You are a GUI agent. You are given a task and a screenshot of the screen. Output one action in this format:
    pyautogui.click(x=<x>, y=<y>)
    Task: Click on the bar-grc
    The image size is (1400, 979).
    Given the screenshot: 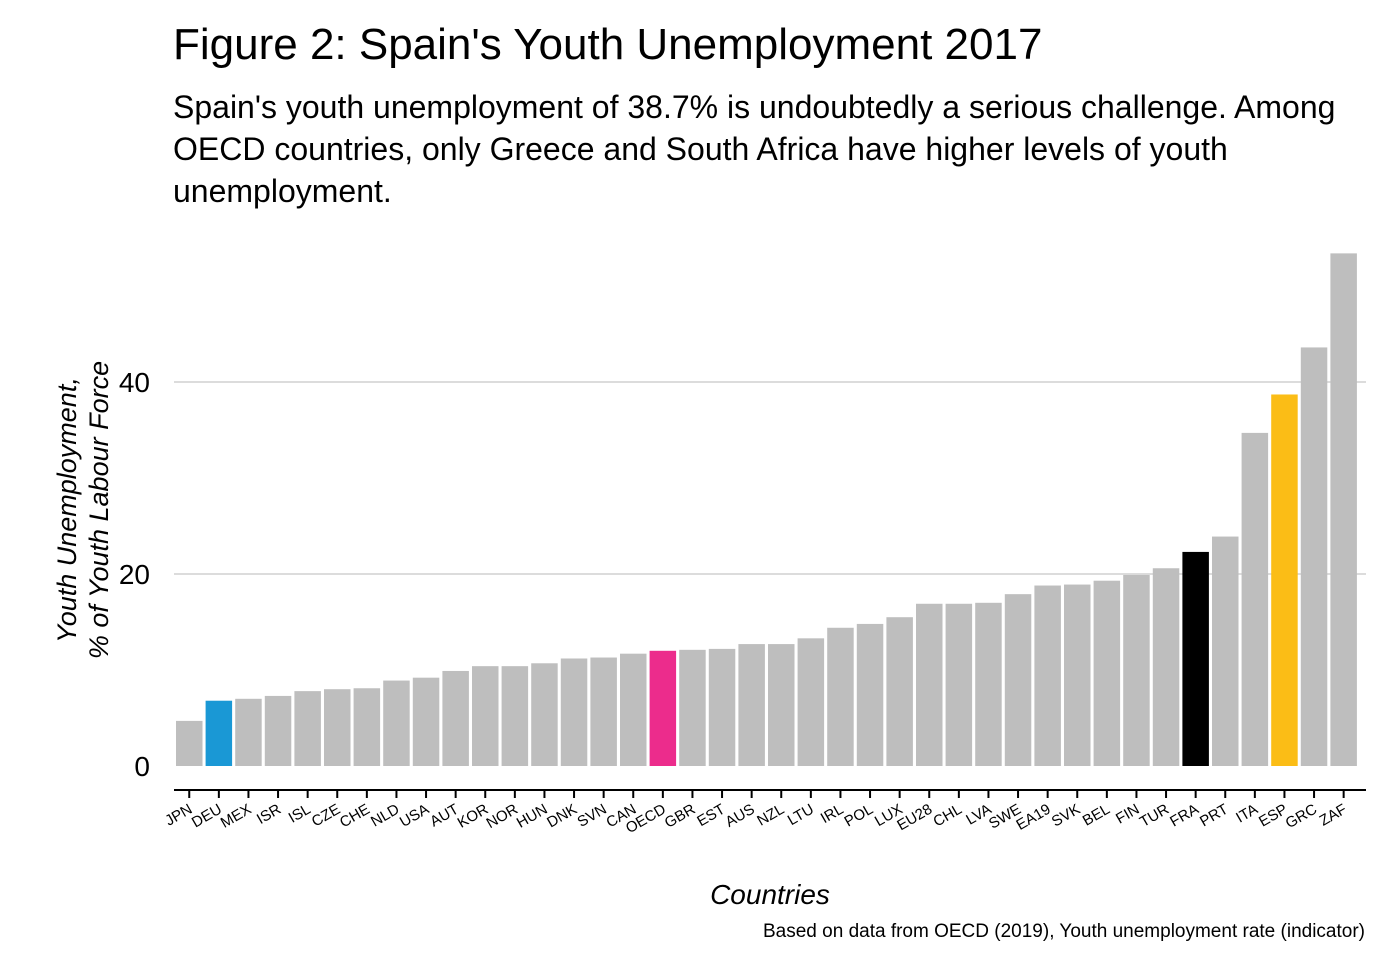 What is the action you would take?
    pyautogui.click(x=1314, y=556)
    